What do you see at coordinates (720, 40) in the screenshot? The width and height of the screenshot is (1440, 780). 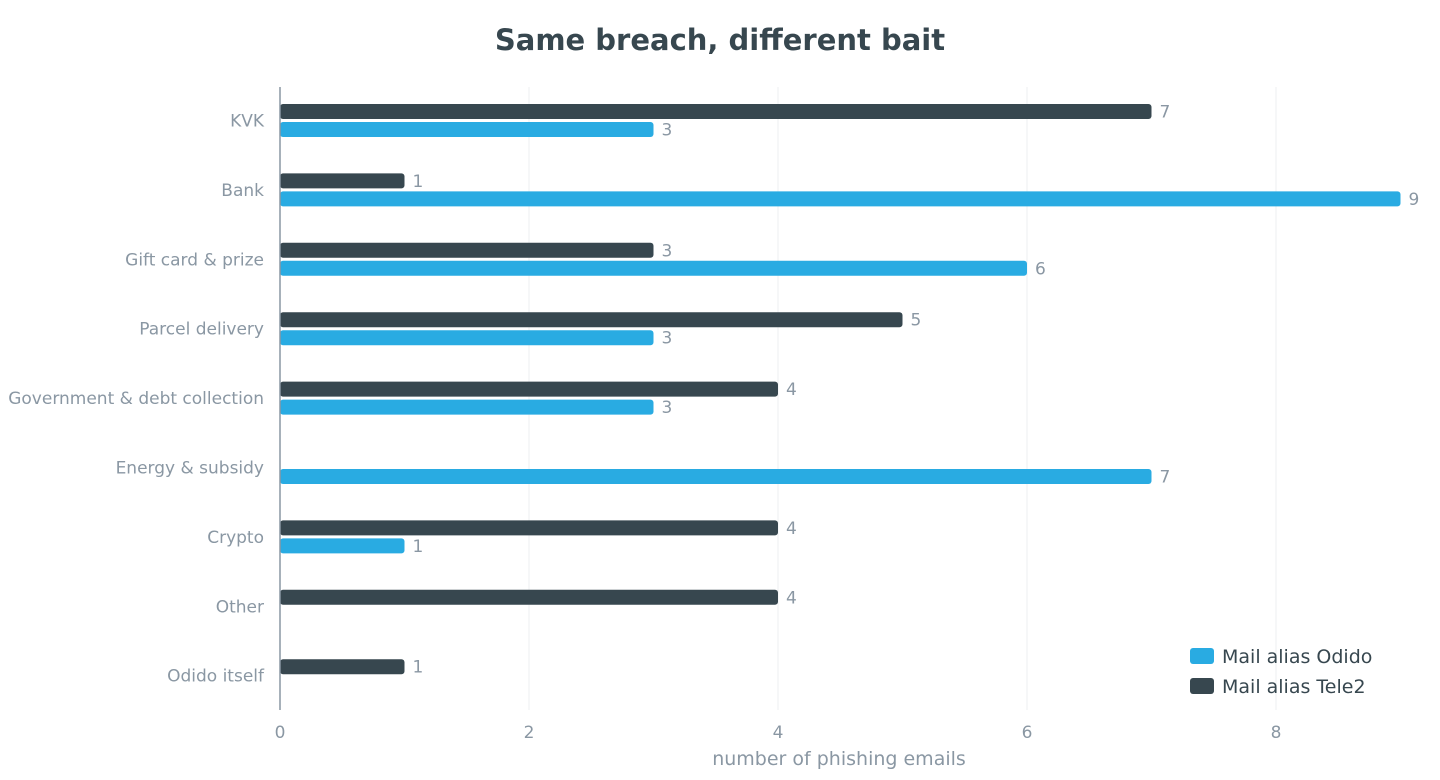 I see `chart-title: Same breach, different bait` at bounding box center [720, 40].